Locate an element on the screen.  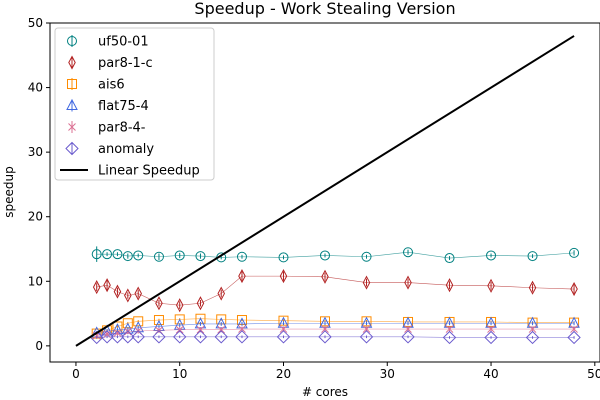
legend-label: flat75-4 is located at coordinates (123, 106).